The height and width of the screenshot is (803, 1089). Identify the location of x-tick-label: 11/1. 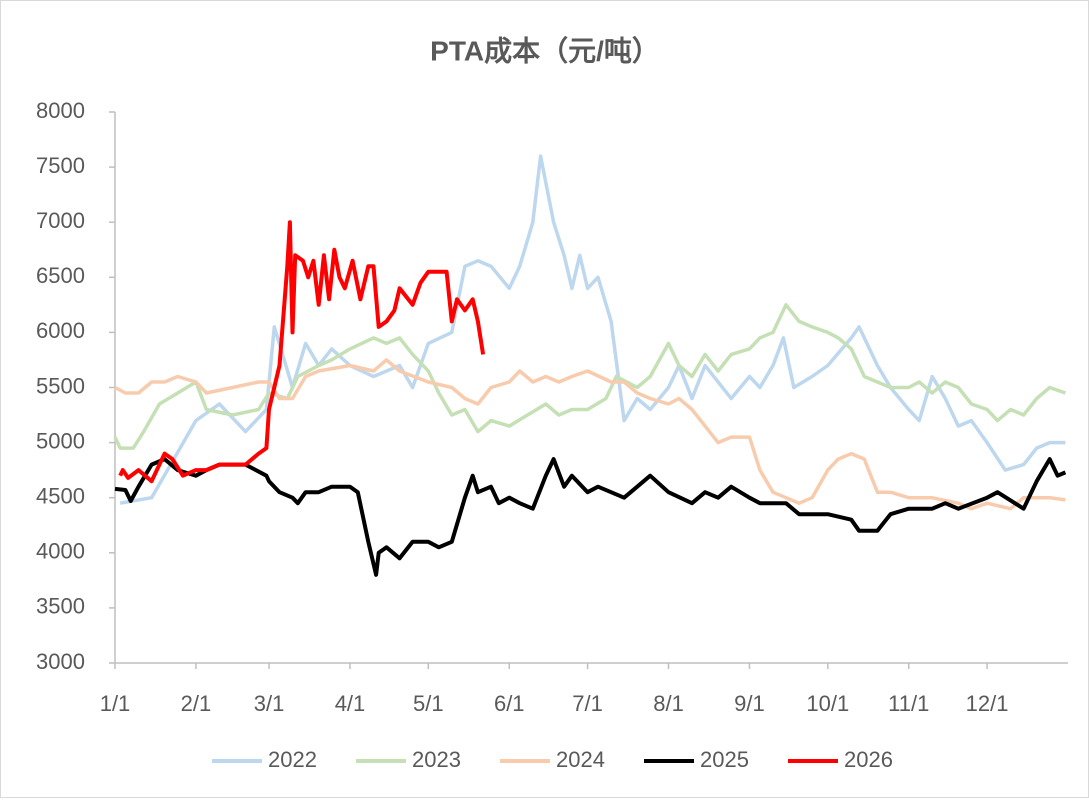
(908, 703).